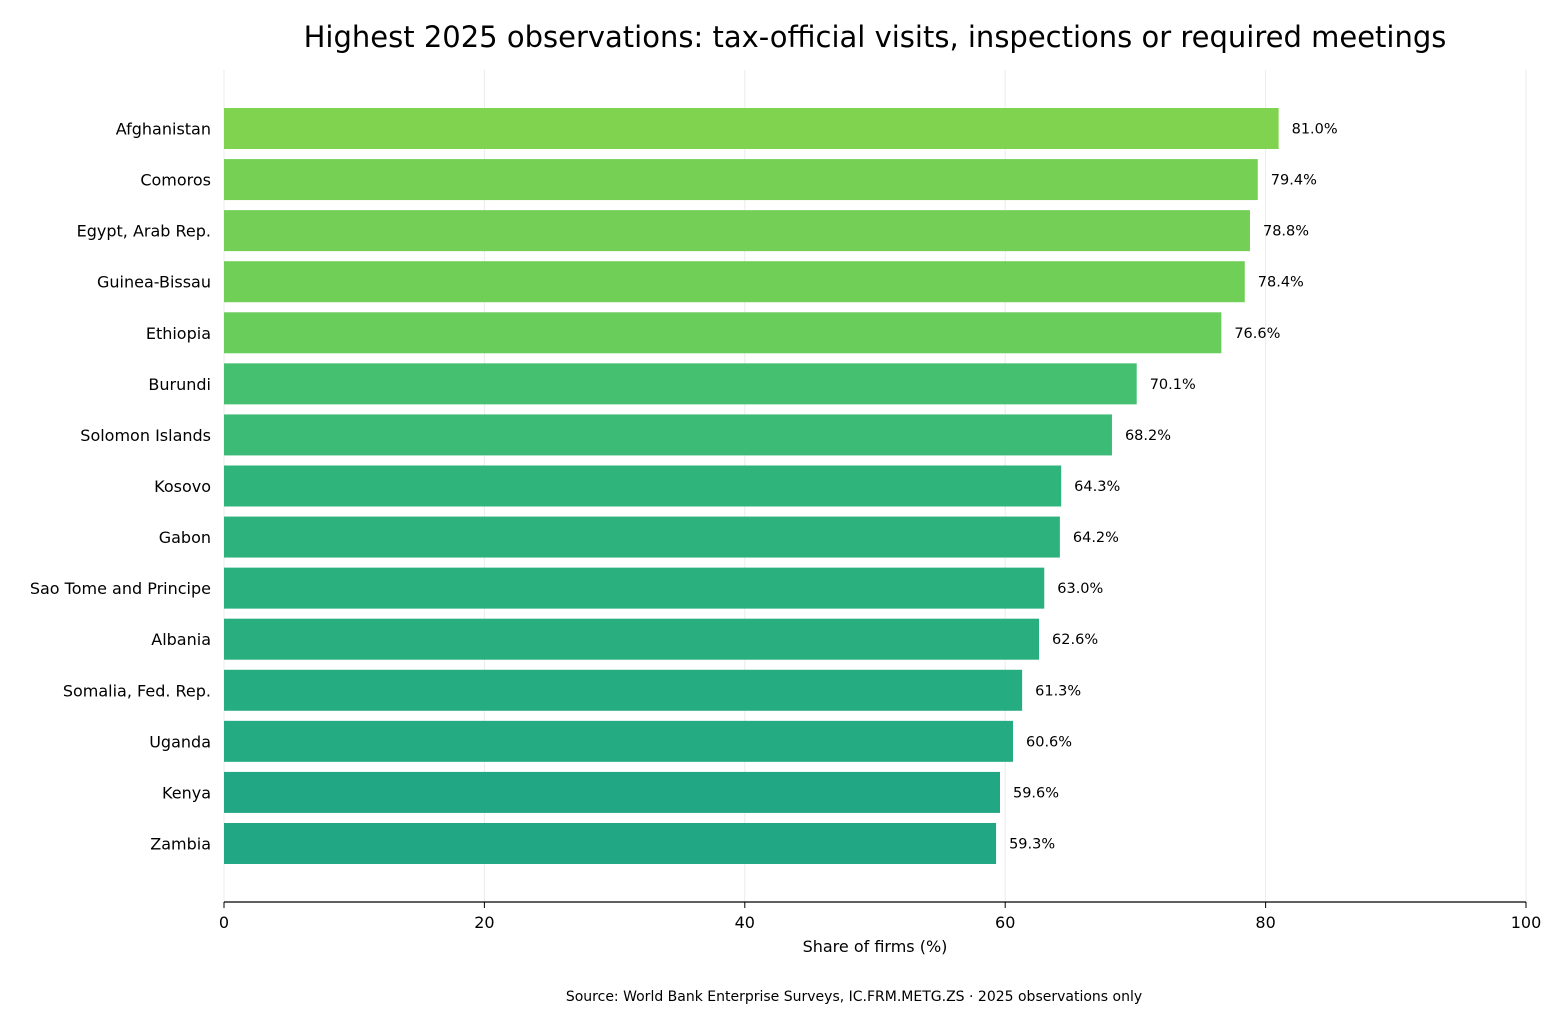 The width and height of the screenshot is (1565, 1028). Describe the element at coordinates (179, 384) in the screenshot. I see `category-label: Burundi` at that location.